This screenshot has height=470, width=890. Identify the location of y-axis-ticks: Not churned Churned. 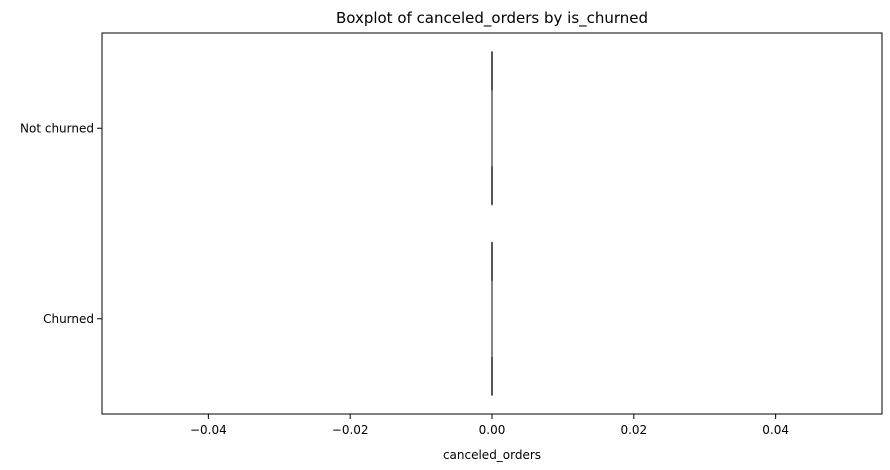
(61, 223).